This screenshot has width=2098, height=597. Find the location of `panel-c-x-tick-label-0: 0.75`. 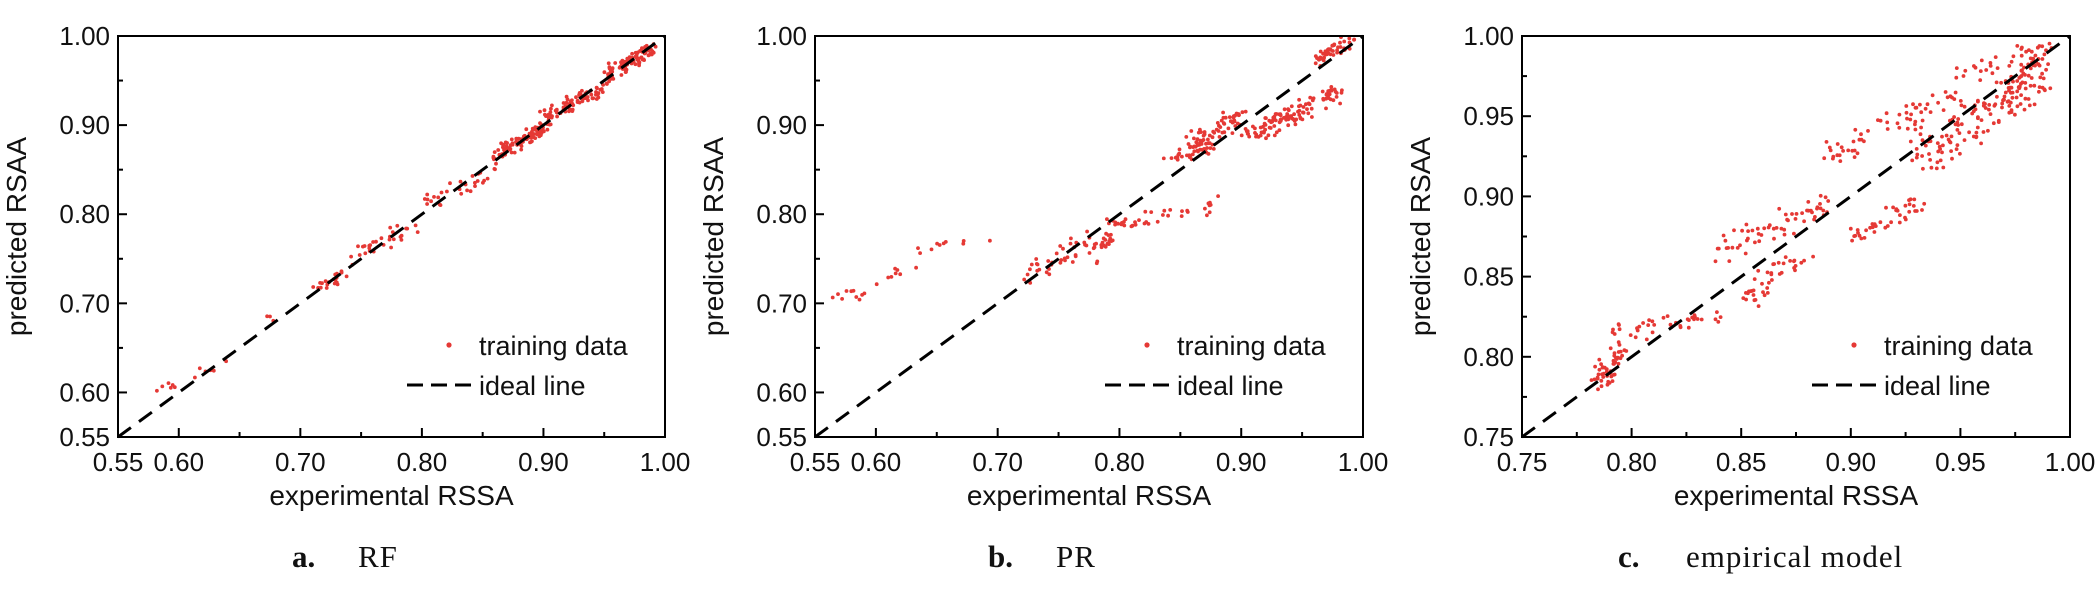

panel-c-x-tick-label-0: 0.75 is located at coordinates (1522, 462).